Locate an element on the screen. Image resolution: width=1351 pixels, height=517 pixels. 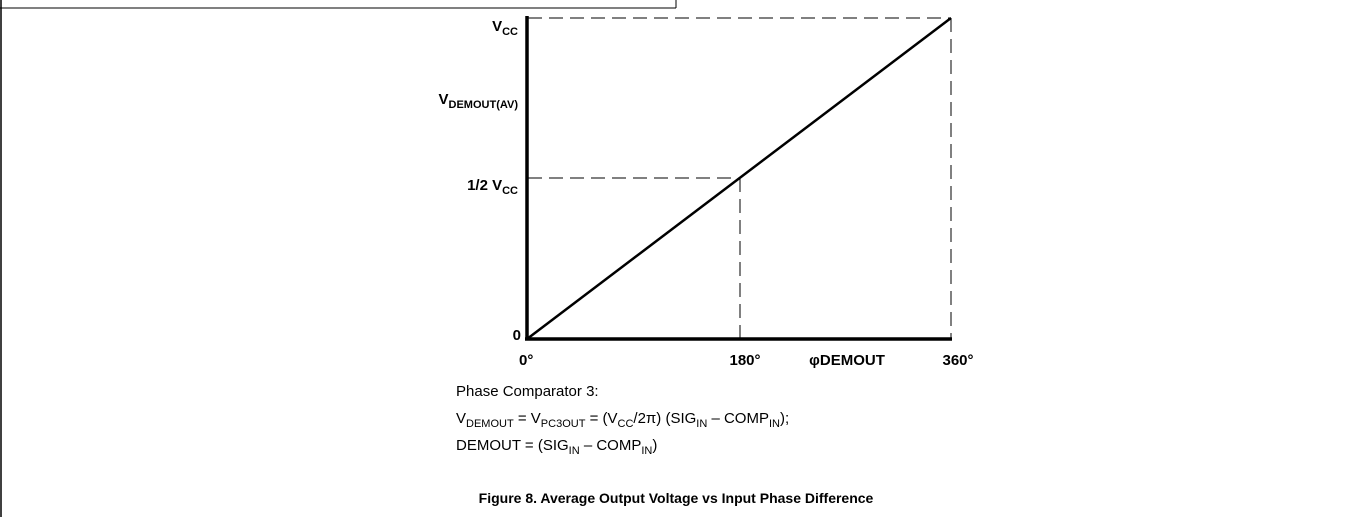
note-line: DEMOUT = (SIGIN – COMPIN) is located at coordinates (556, 447).